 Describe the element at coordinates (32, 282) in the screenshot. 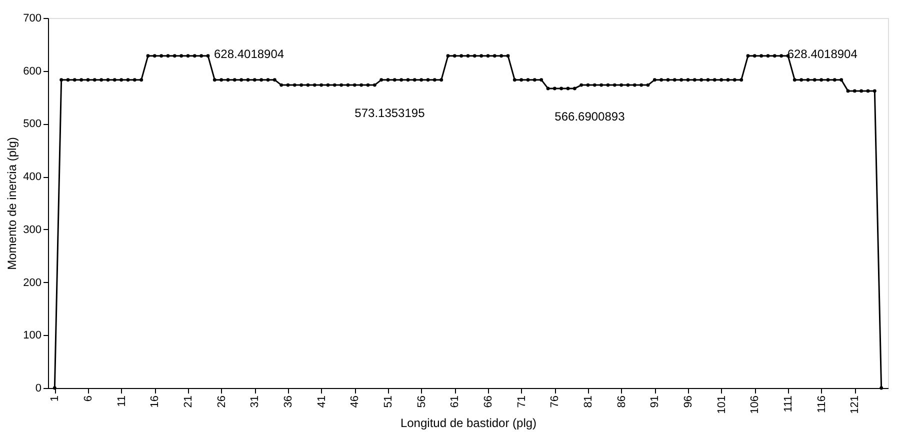

I see `y-tick-label: 200` at that location.